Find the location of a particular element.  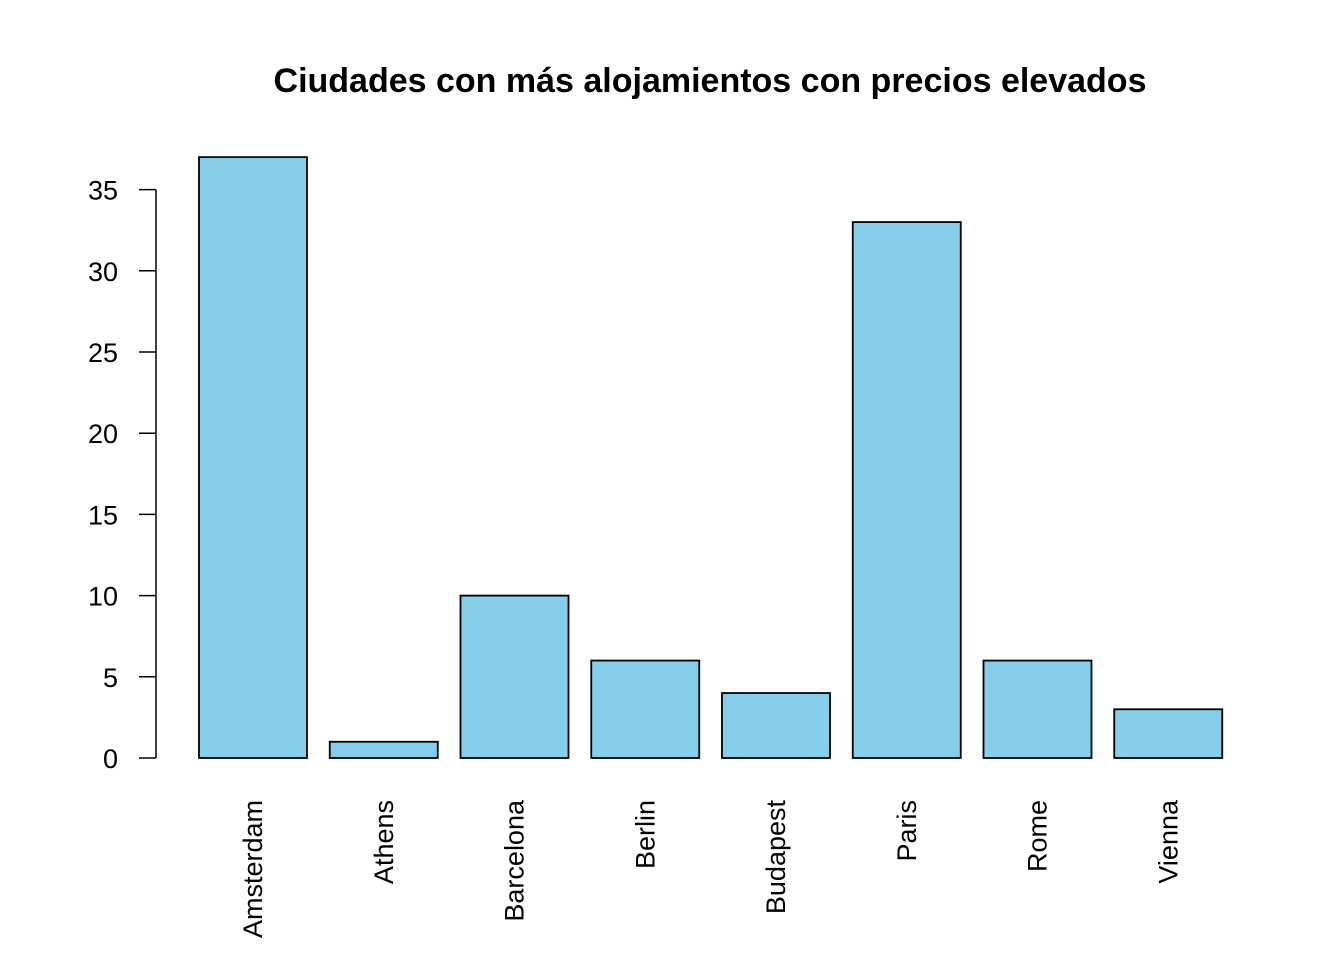

y-tick-label: 15 is located at coordinates (103, 515).